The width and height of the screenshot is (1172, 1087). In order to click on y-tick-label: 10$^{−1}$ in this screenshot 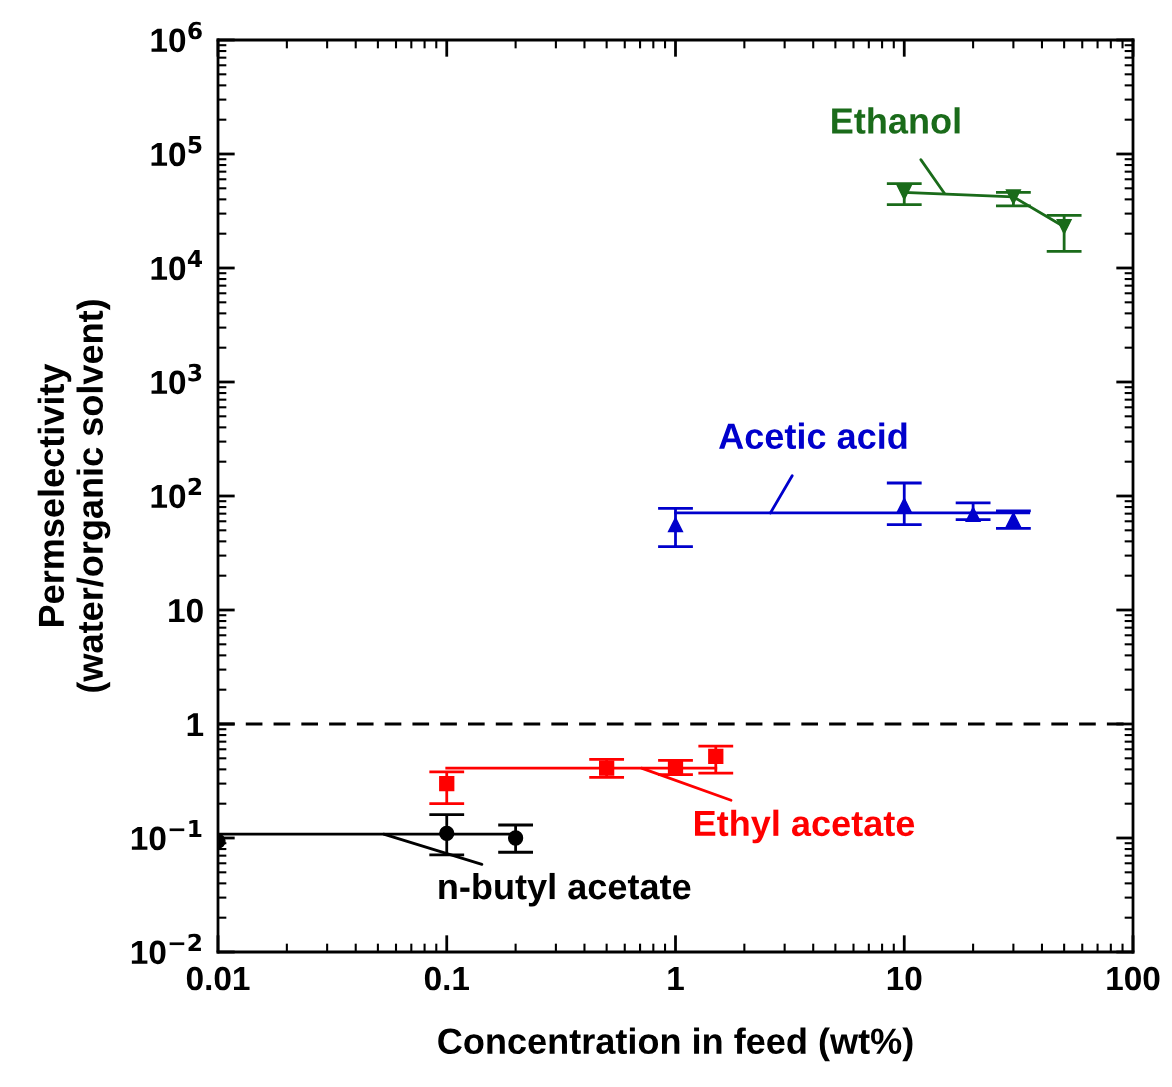, I will do `click(166, 835)`.